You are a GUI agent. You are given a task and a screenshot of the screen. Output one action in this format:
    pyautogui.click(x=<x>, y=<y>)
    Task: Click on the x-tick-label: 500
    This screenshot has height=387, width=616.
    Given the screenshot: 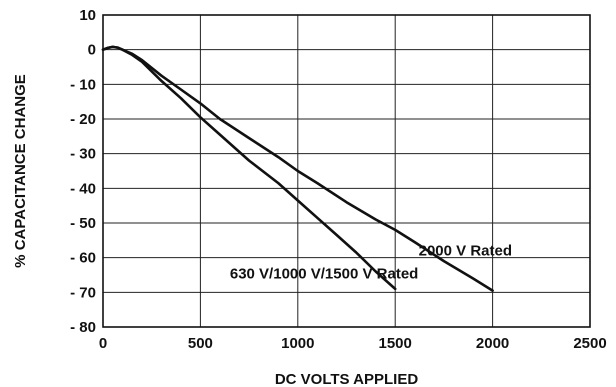 What is the action you would take?
    pyautogui.click(x=200, y=343)
    